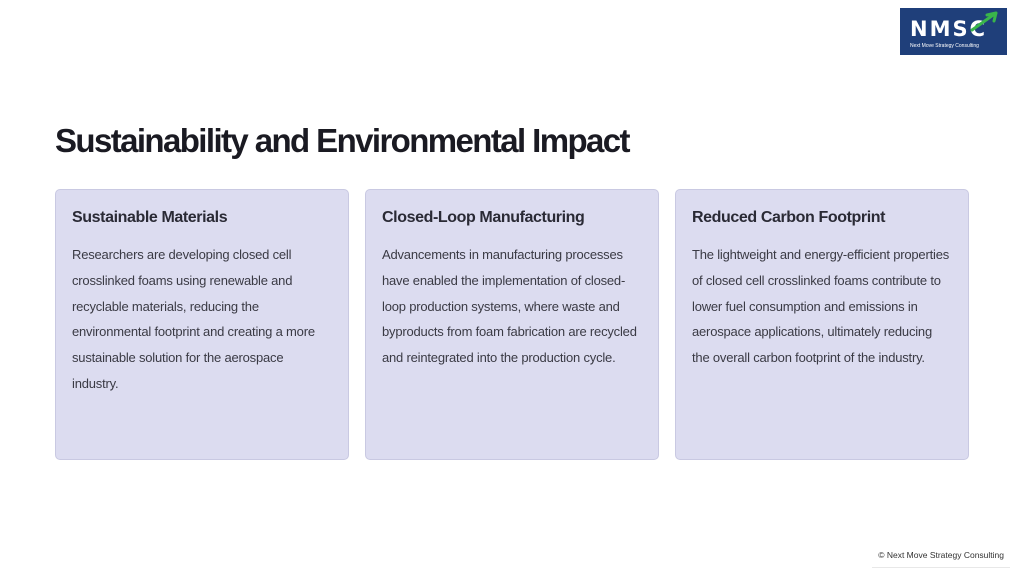 The image size is (1024, 576). I want to click on card-title: Sustainable Materials, so click(150, 217).